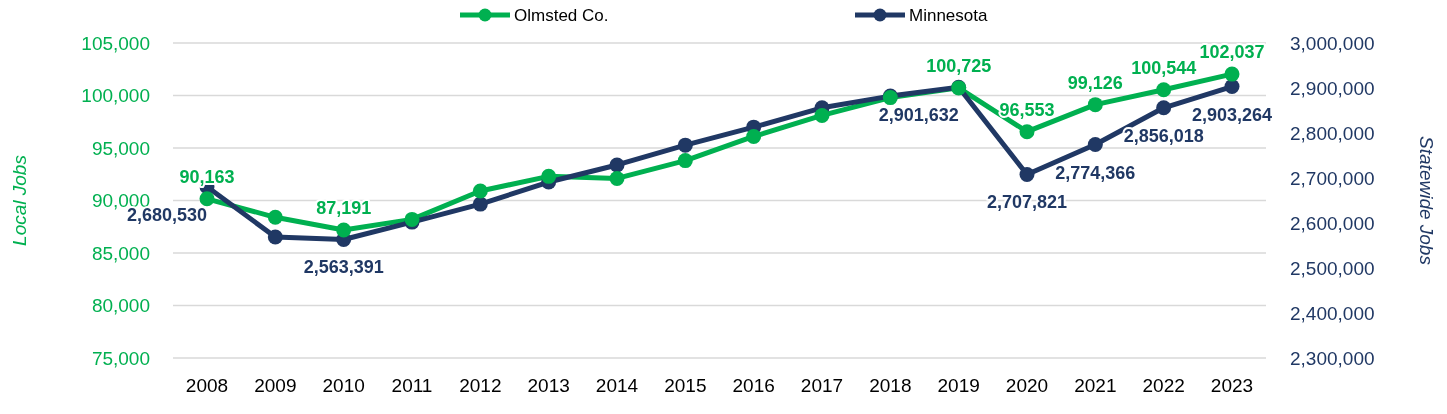 Image resolution: width=1447 pixels, height=414 pixels. Describe the element at coordinates (1027, 202) in the screenshot. I see `data-label: 2,707,821` at that location.